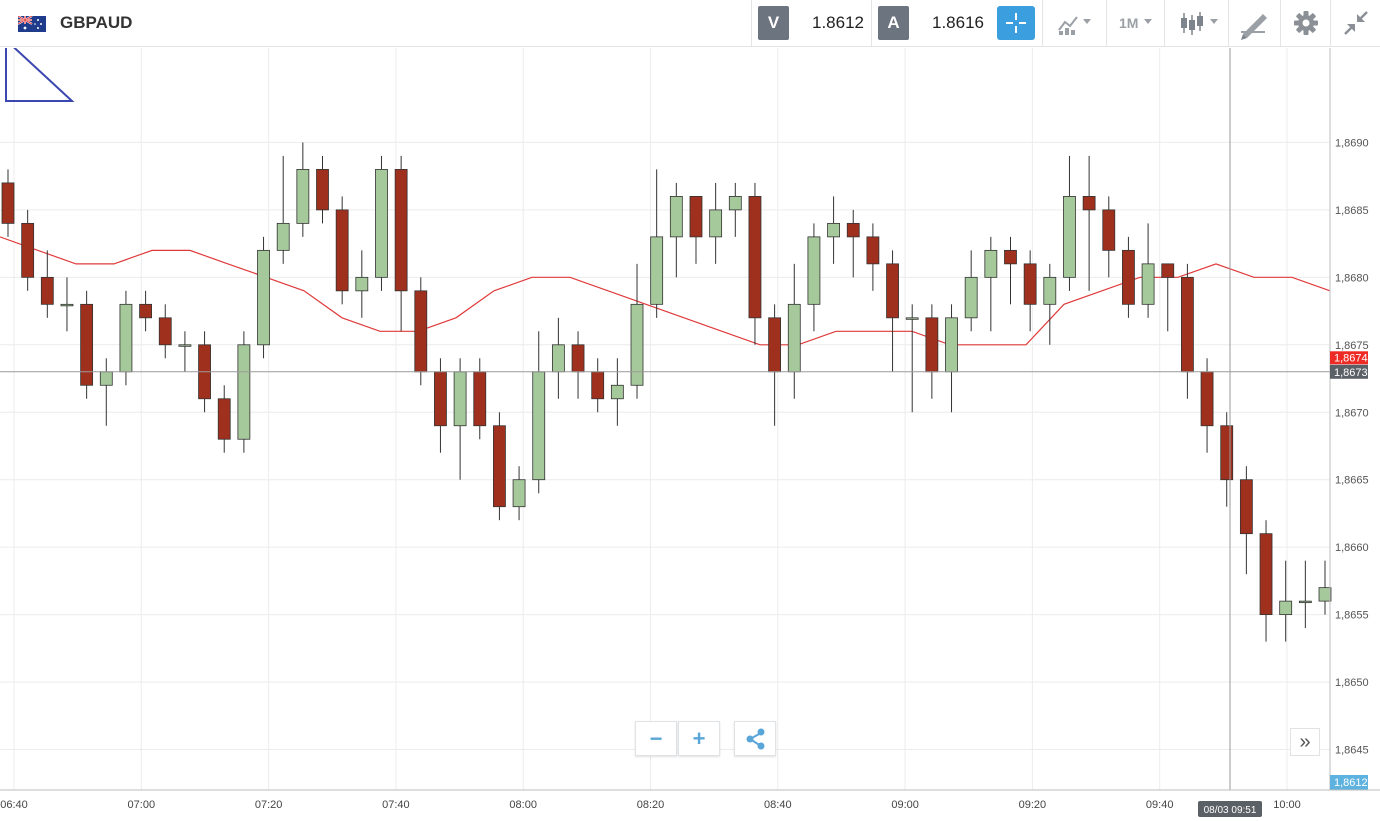 This screenshot has height=821, width=1380. Describe the element at coordinates (1355, 23) in the screenshot. I see `collapse-button` at that location.